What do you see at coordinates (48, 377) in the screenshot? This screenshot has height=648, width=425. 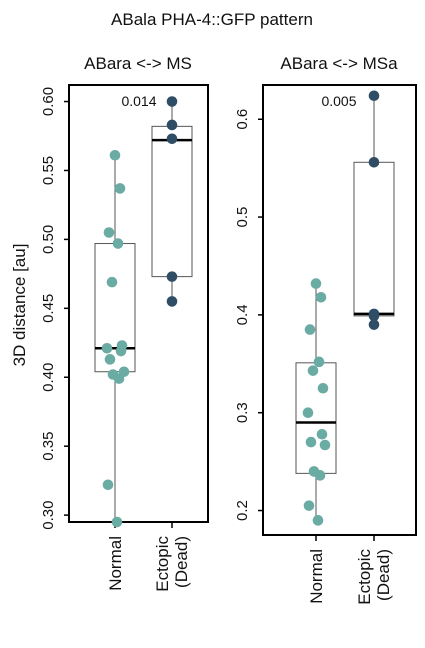 I see `y-tick-label: 0.40` at bounding box center [48, 377].